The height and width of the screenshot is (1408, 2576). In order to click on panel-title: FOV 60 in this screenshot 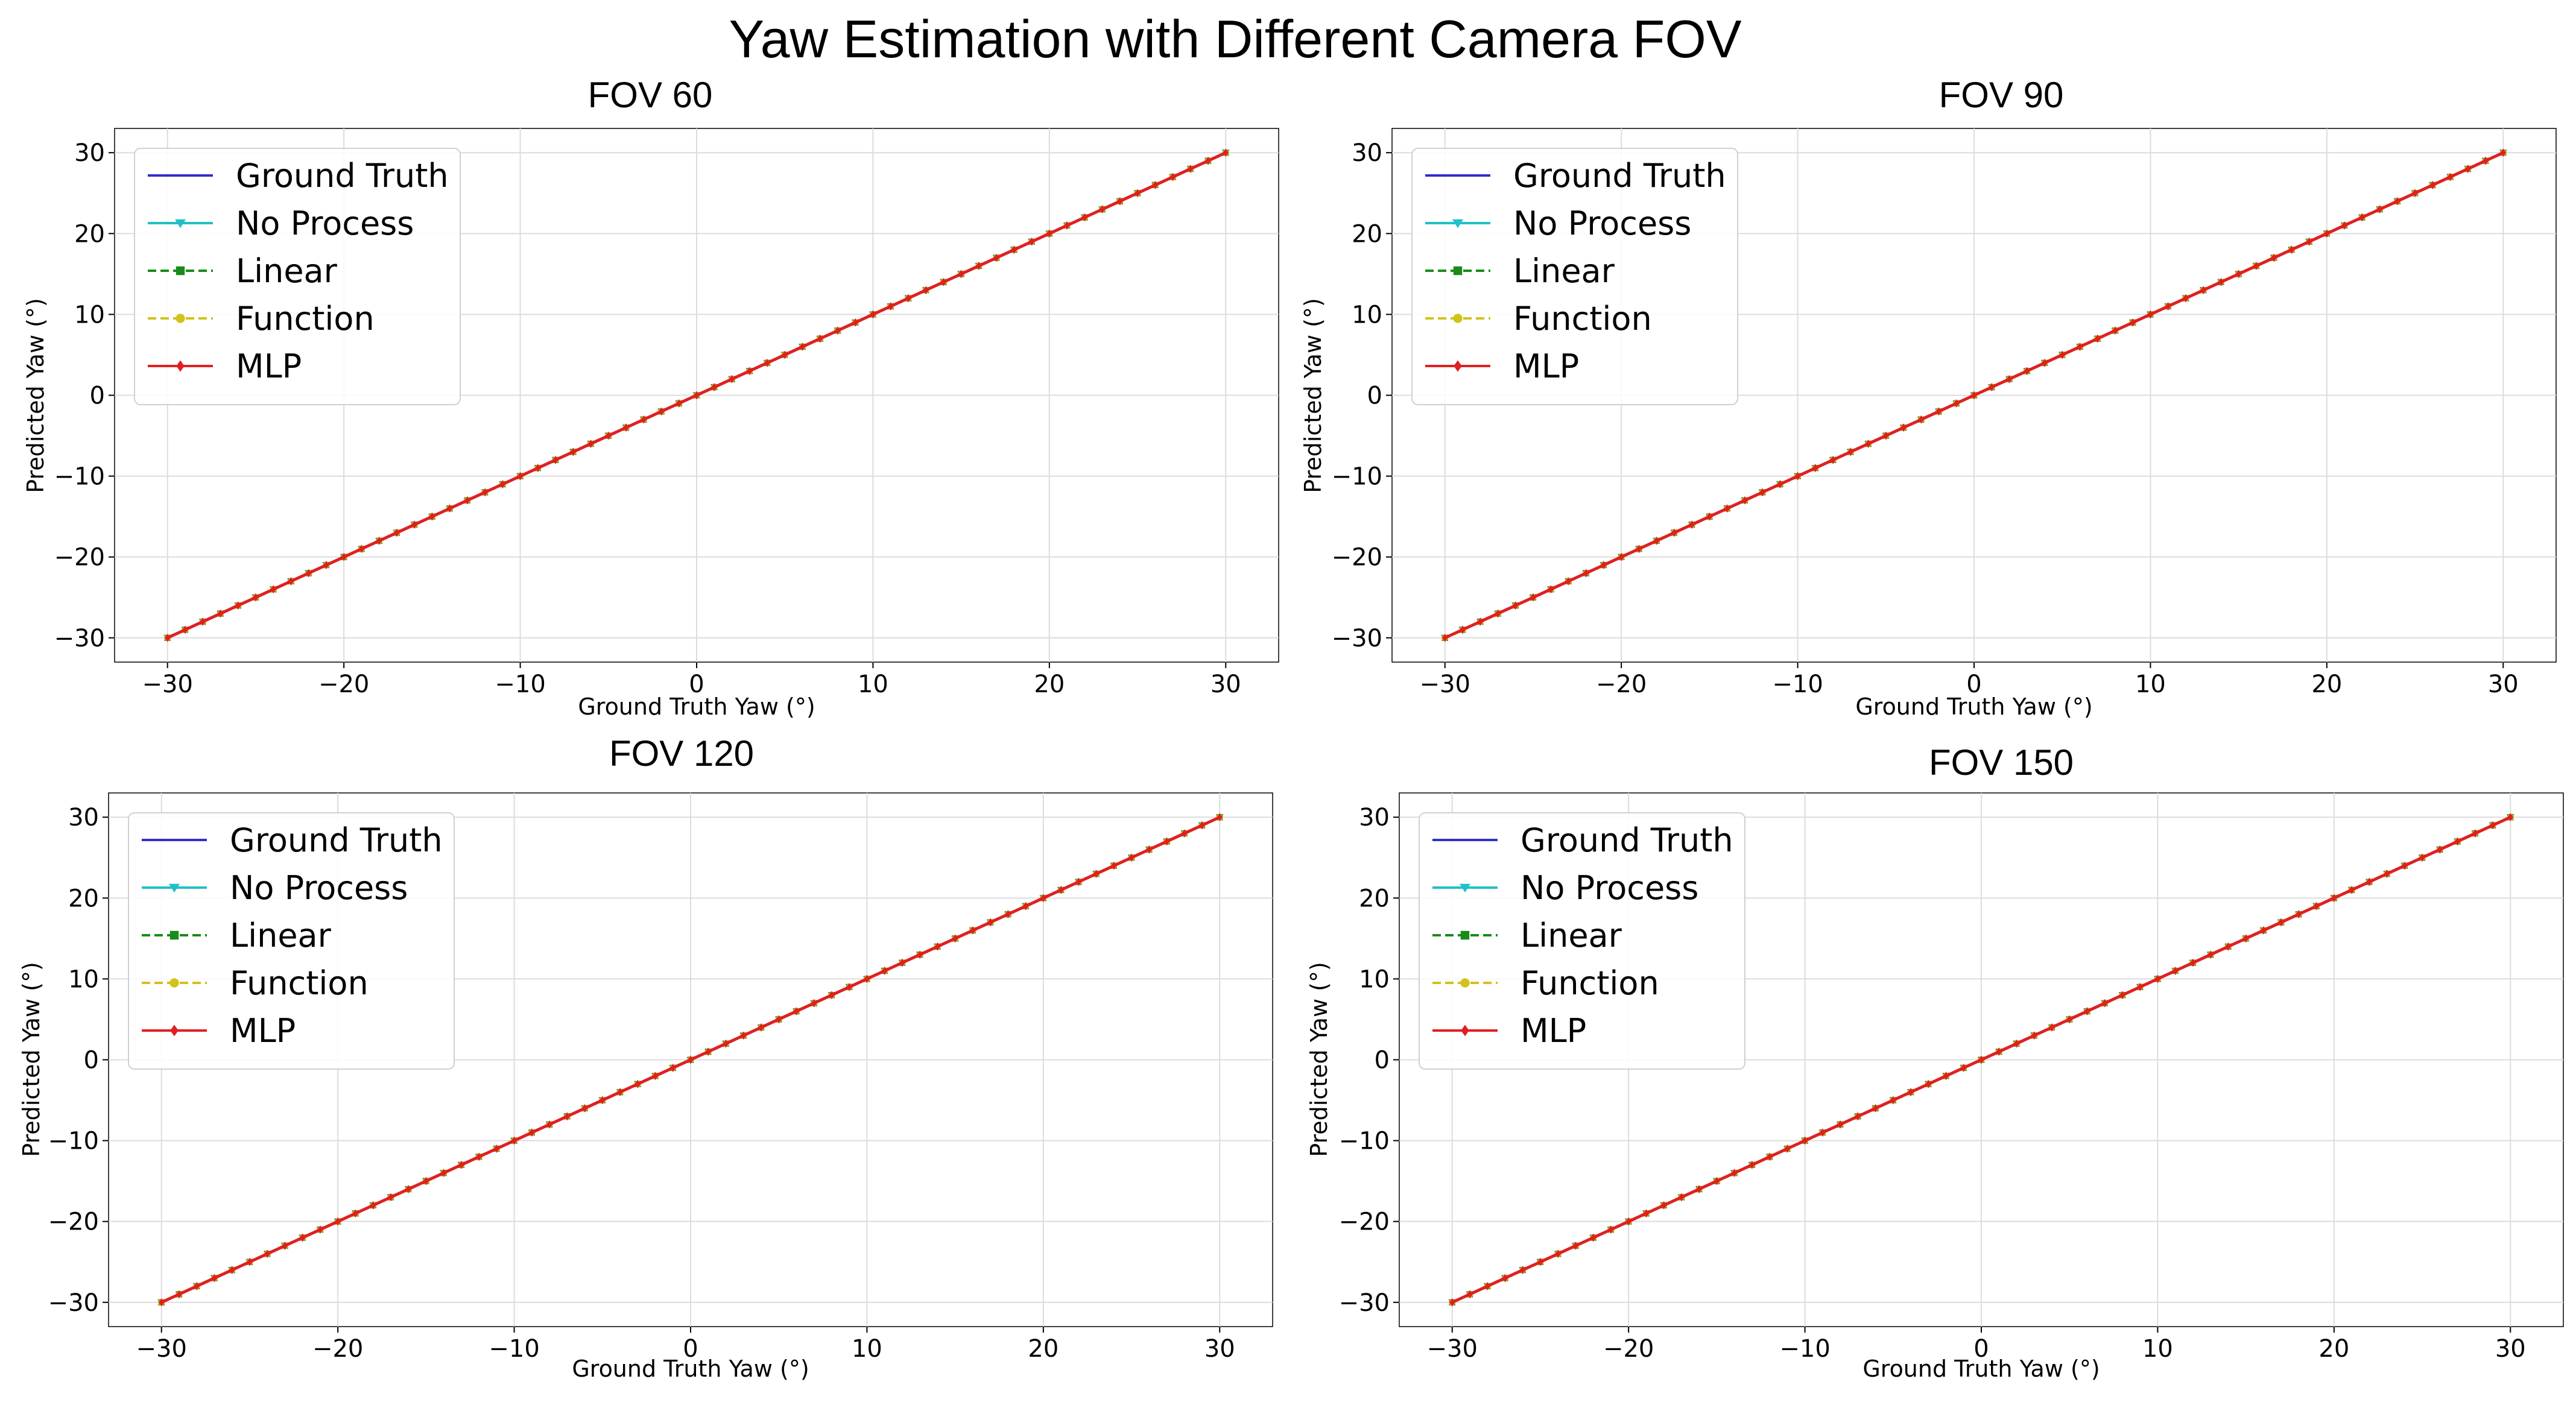, I will do `click(650, 95)`.